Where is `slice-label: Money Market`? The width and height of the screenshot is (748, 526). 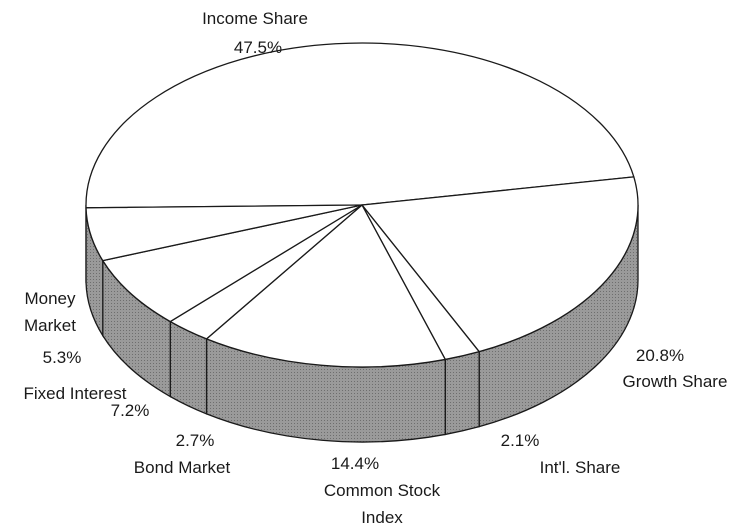 slice-label: Money Market is located at coordinates (50, 312).